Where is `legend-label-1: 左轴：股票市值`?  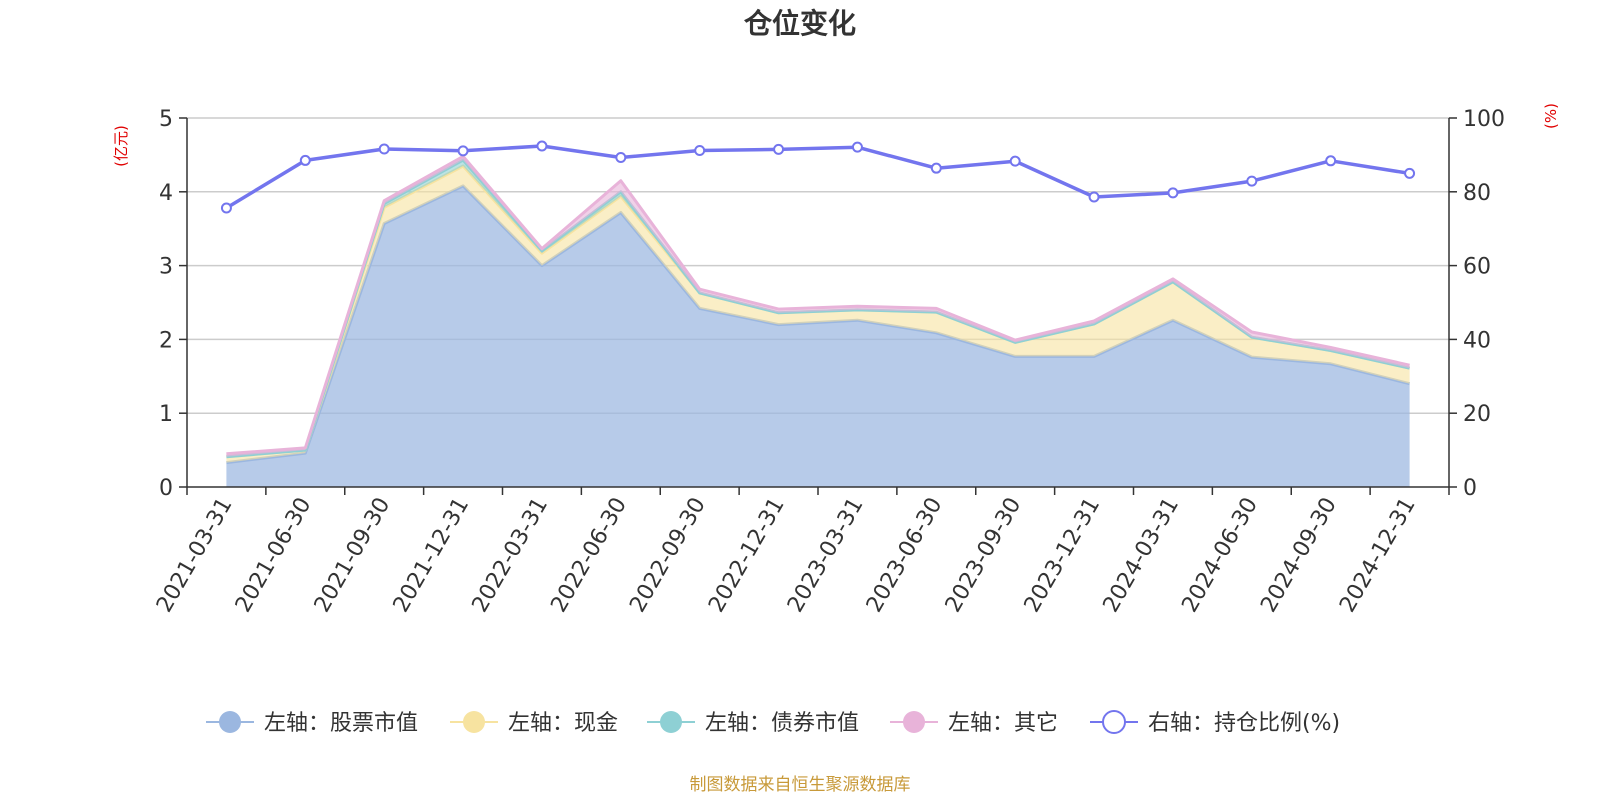
legend-label-1: 左轴：股票市值 is located at coordinates (341, 723).